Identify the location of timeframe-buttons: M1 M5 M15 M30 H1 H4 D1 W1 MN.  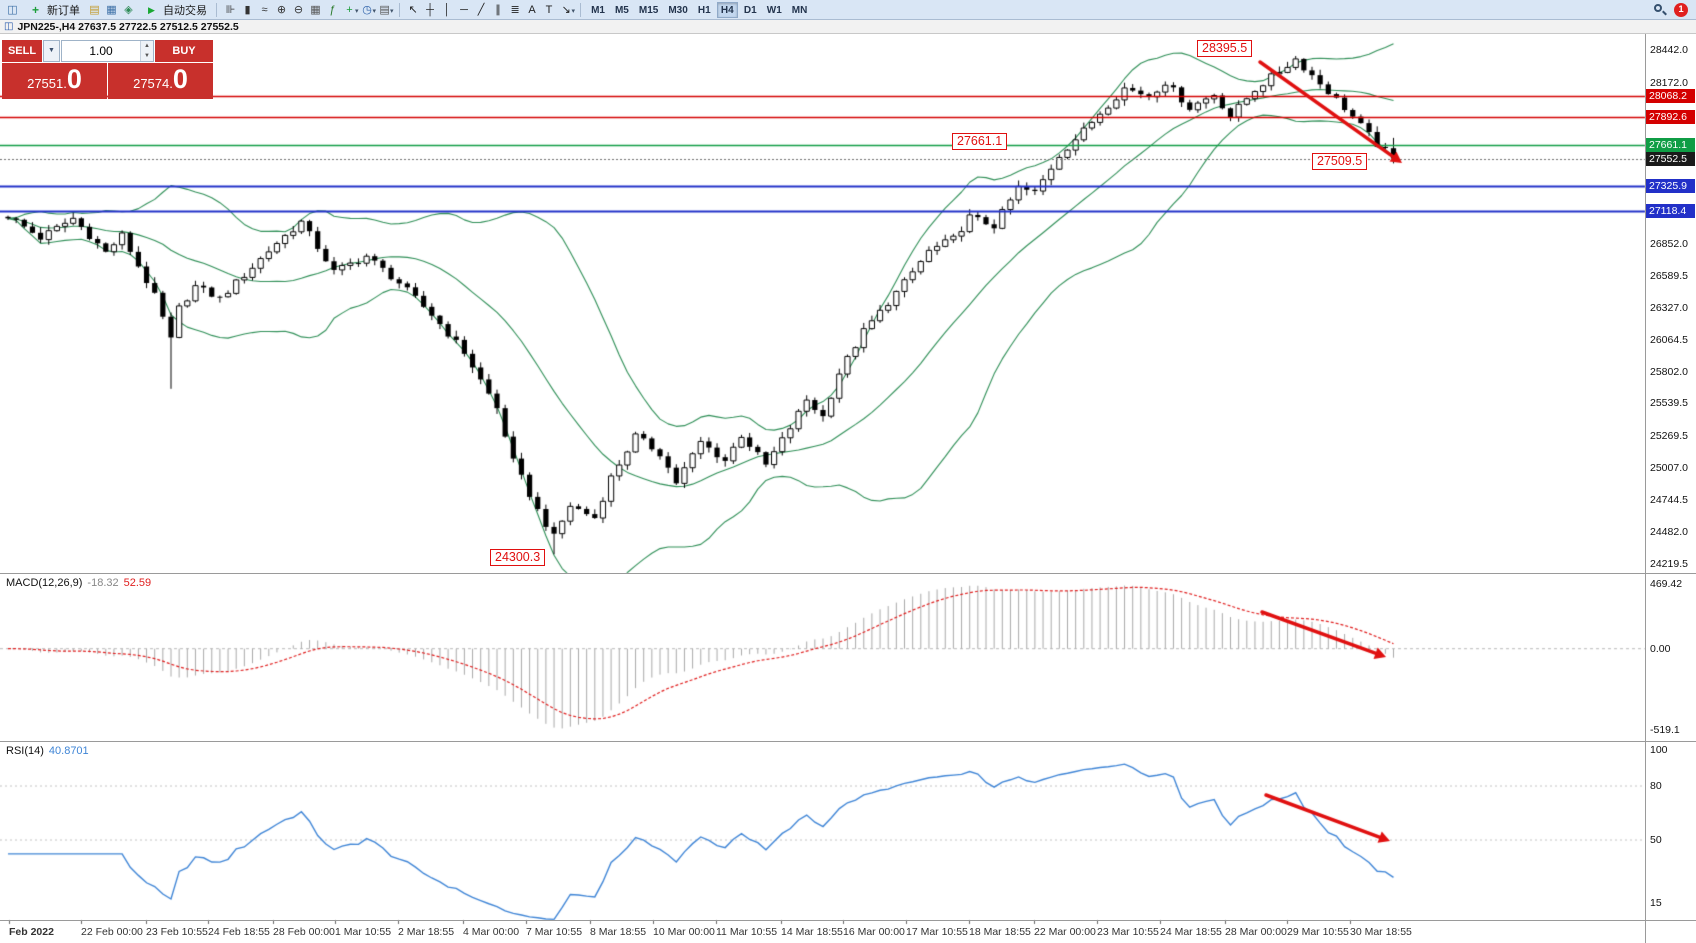
(699, 9).